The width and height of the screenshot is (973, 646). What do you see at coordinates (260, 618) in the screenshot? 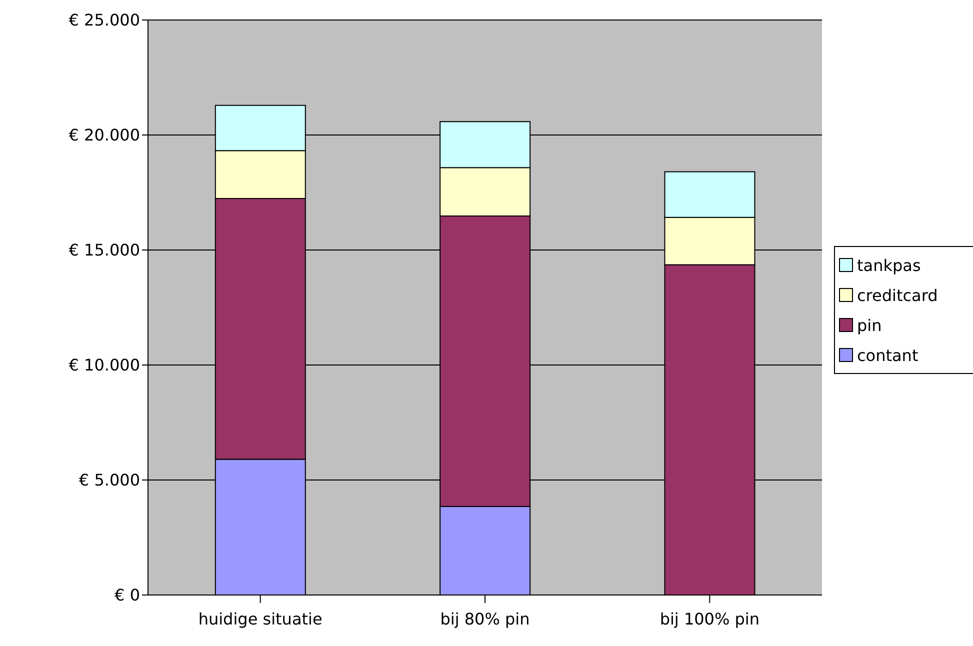
I see `x-tick-label: huidige situatie` at bounding box center [260, 618].